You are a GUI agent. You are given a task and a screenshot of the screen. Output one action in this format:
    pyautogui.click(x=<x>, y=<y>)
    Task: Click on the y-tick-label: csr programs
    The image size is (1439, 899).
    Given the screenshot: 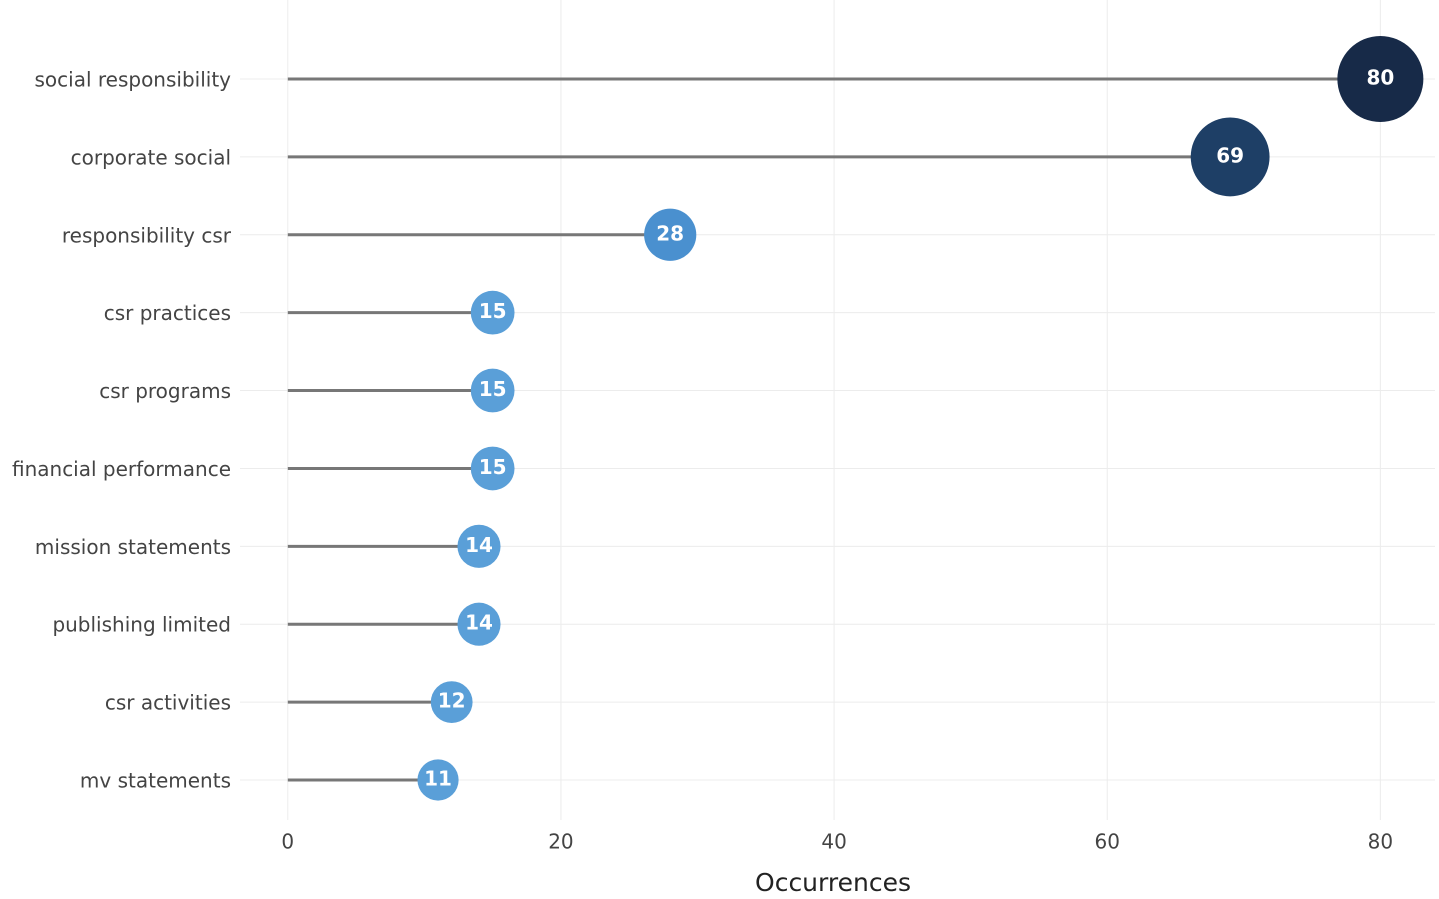 What is the action you would take?
    pyautogui.click(x=165, y=391)
    